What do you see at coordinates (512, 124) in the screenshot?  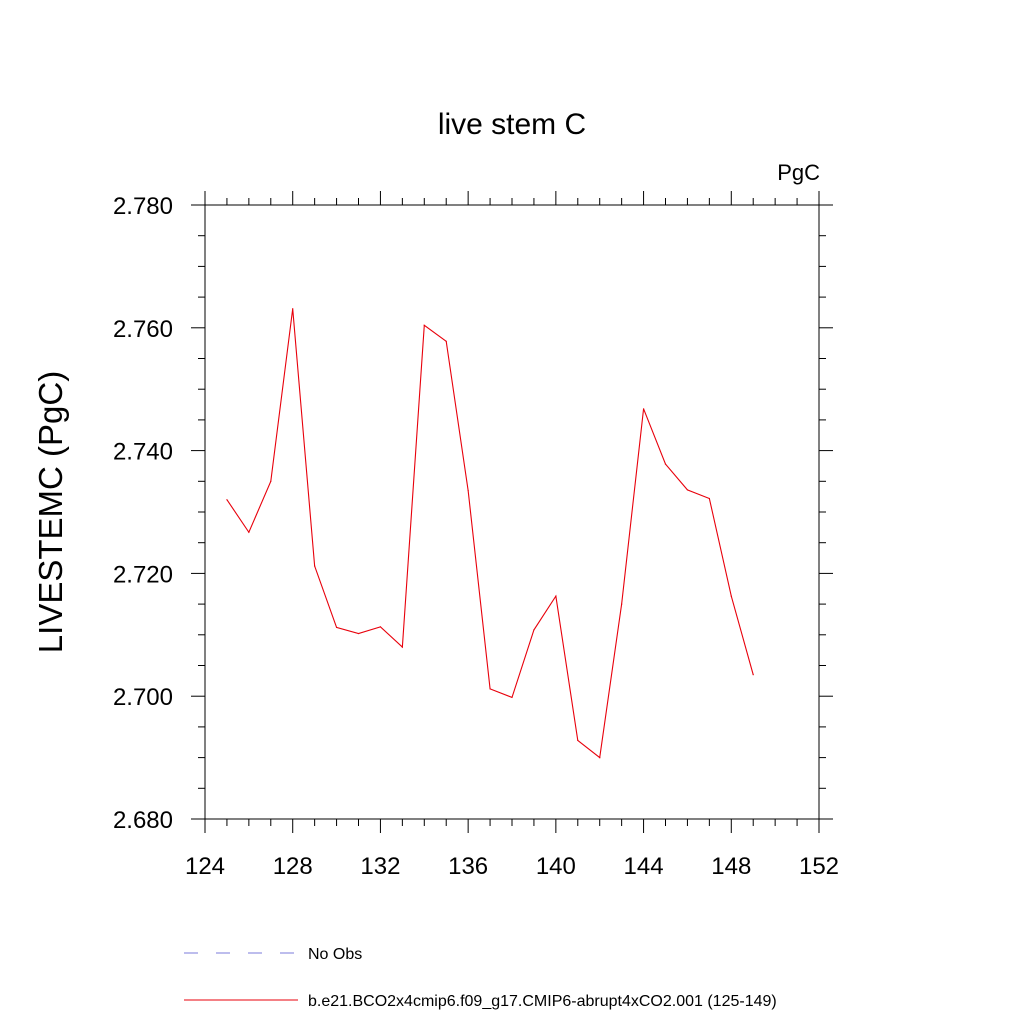 I see `chart-title: live stem C` at bounding box center [512, 124].